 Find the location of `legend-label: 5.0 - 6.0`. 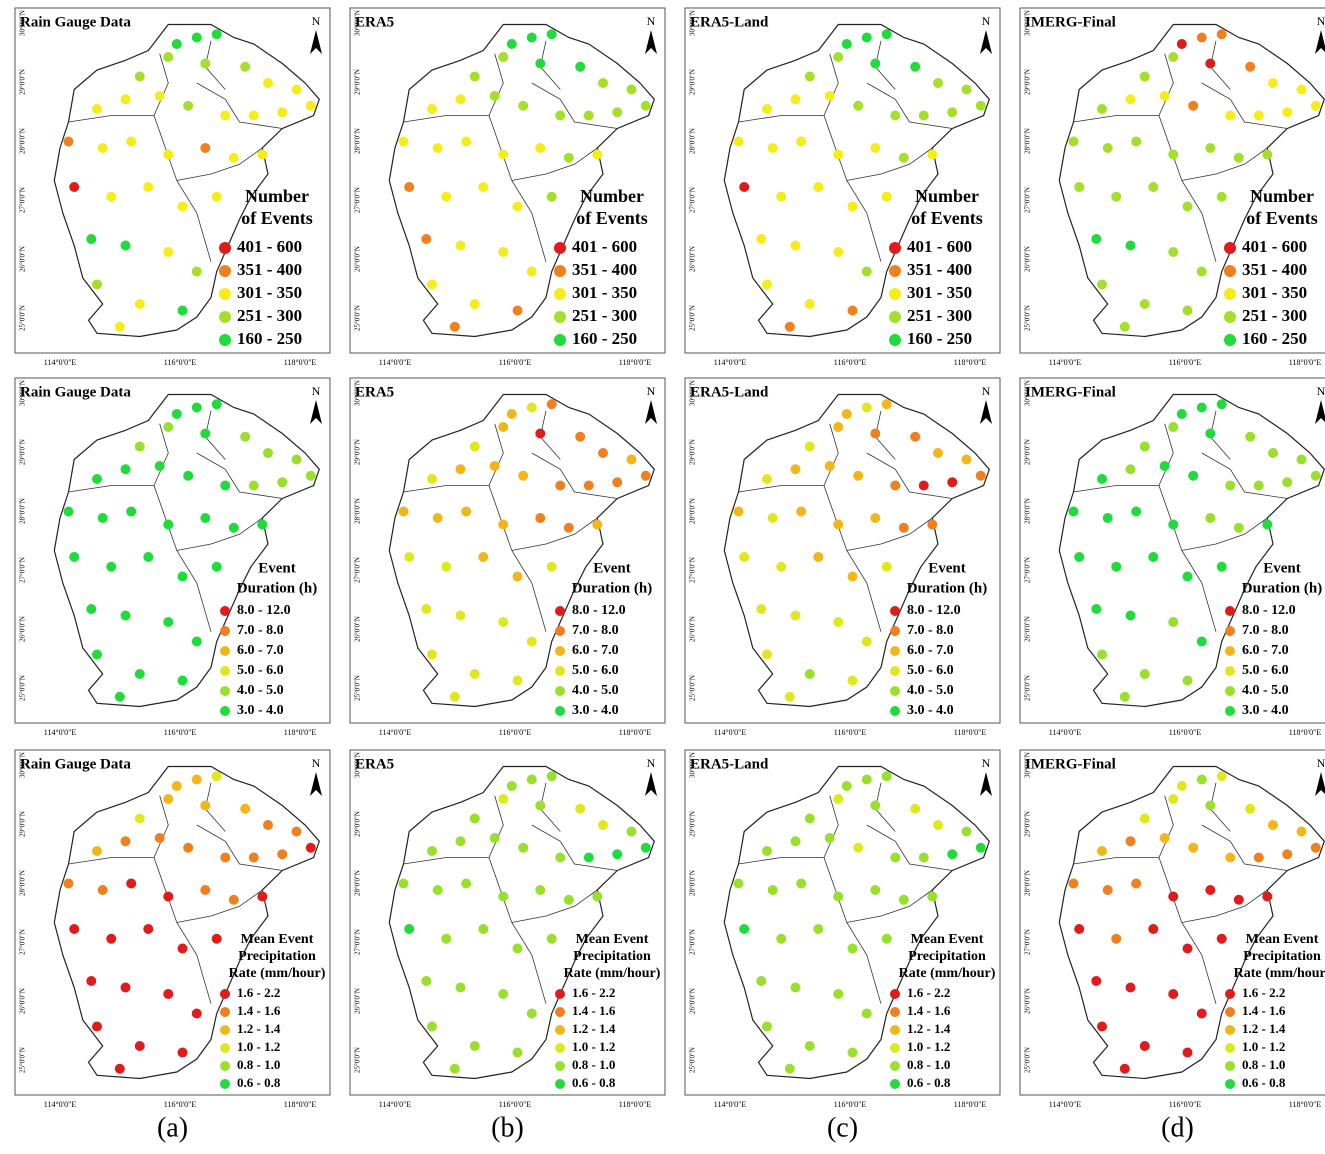

legend-label: 5.0 - 6.0 is located at coordinates (1265, 670).